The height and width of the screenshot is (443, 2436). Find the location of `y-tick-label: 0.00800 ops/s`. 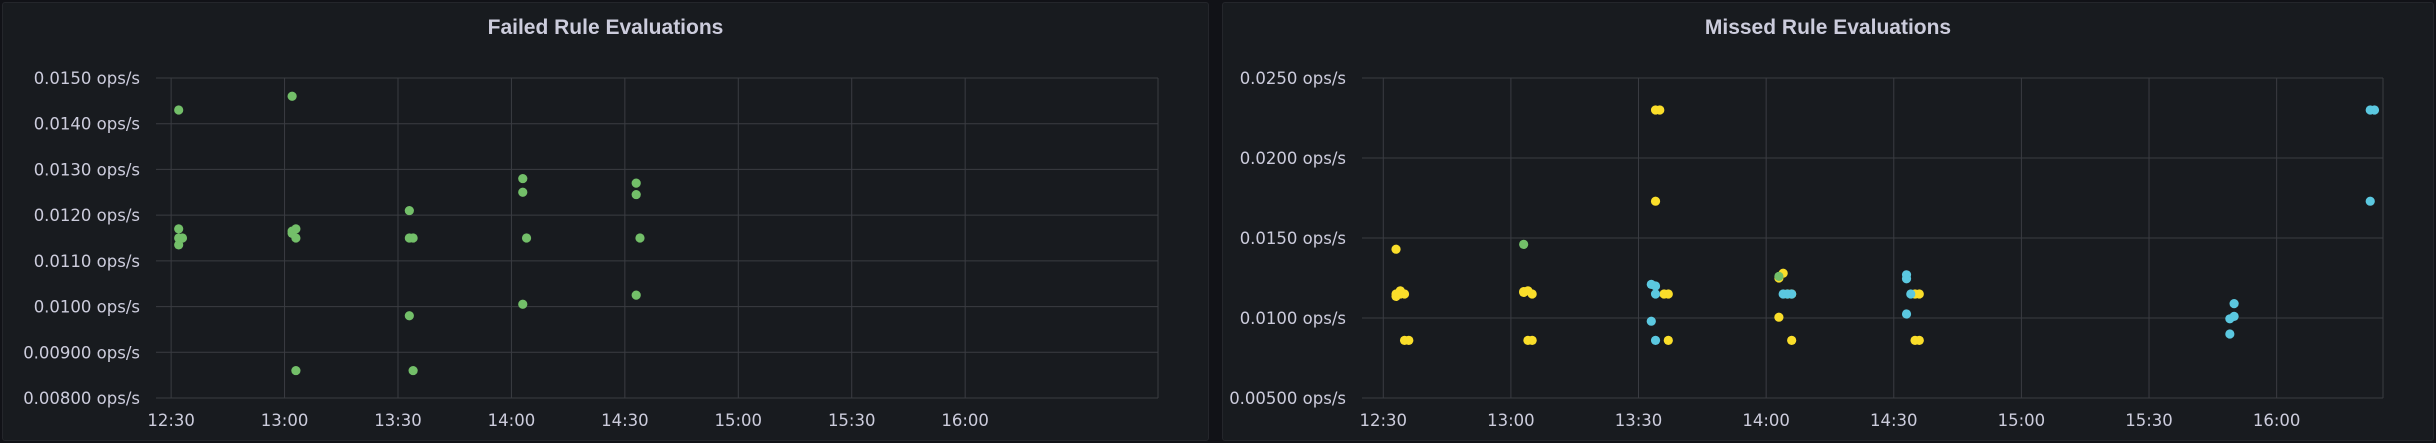

y-tick-label: 0.00800 ops/s is located at coordinates (81, 398).